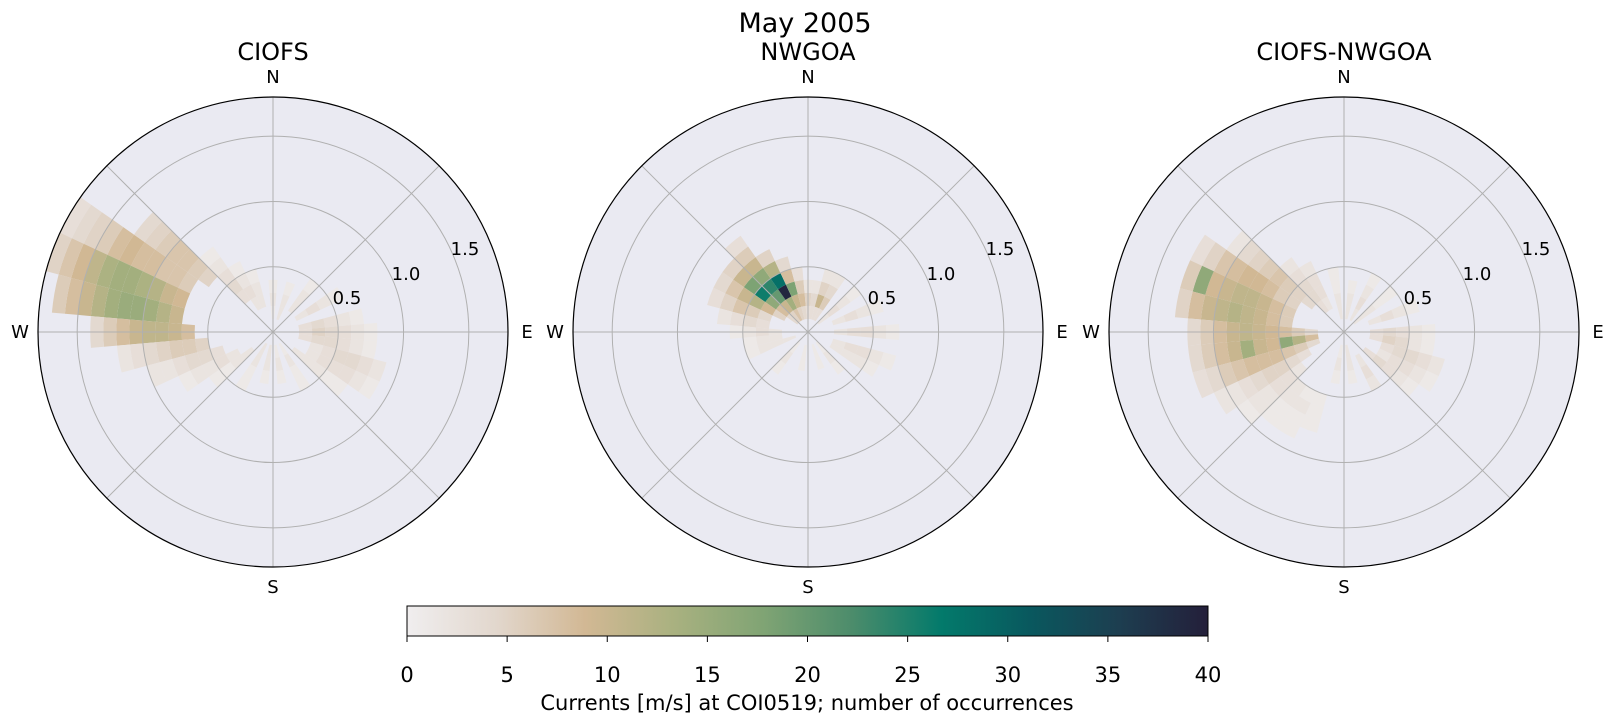 This screenshot has width=1611, height=724. I want to click on colorbar-tick-label: 30, so click(1007, 675).